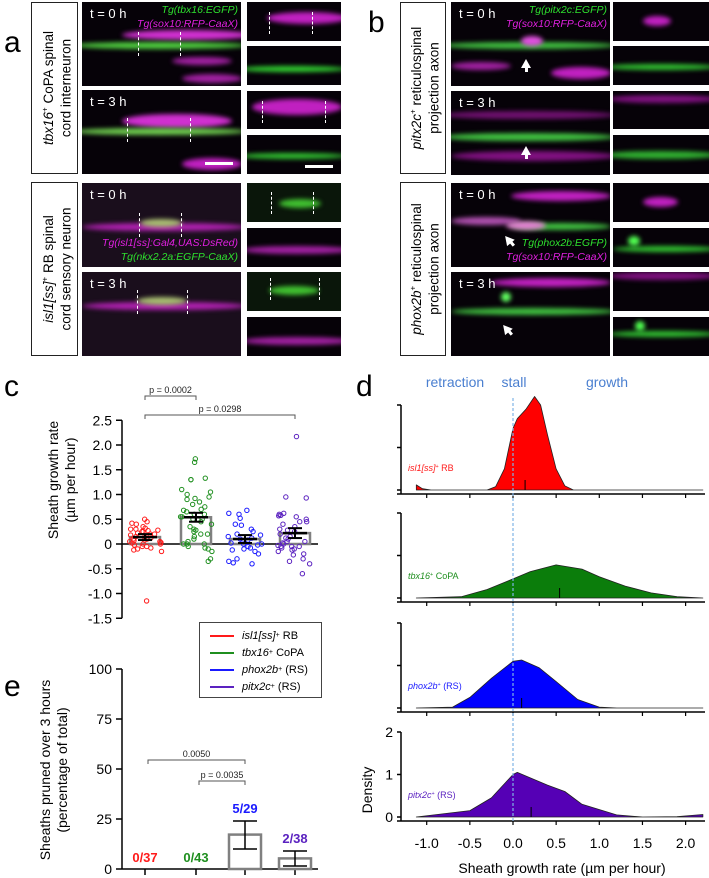 This screenshot has height=878, width=709. What do you see at coordinates (551, 559) in the screenshot?
I see `density-subplot: tbx16+ CoPA` at bounding box center [551, 559].